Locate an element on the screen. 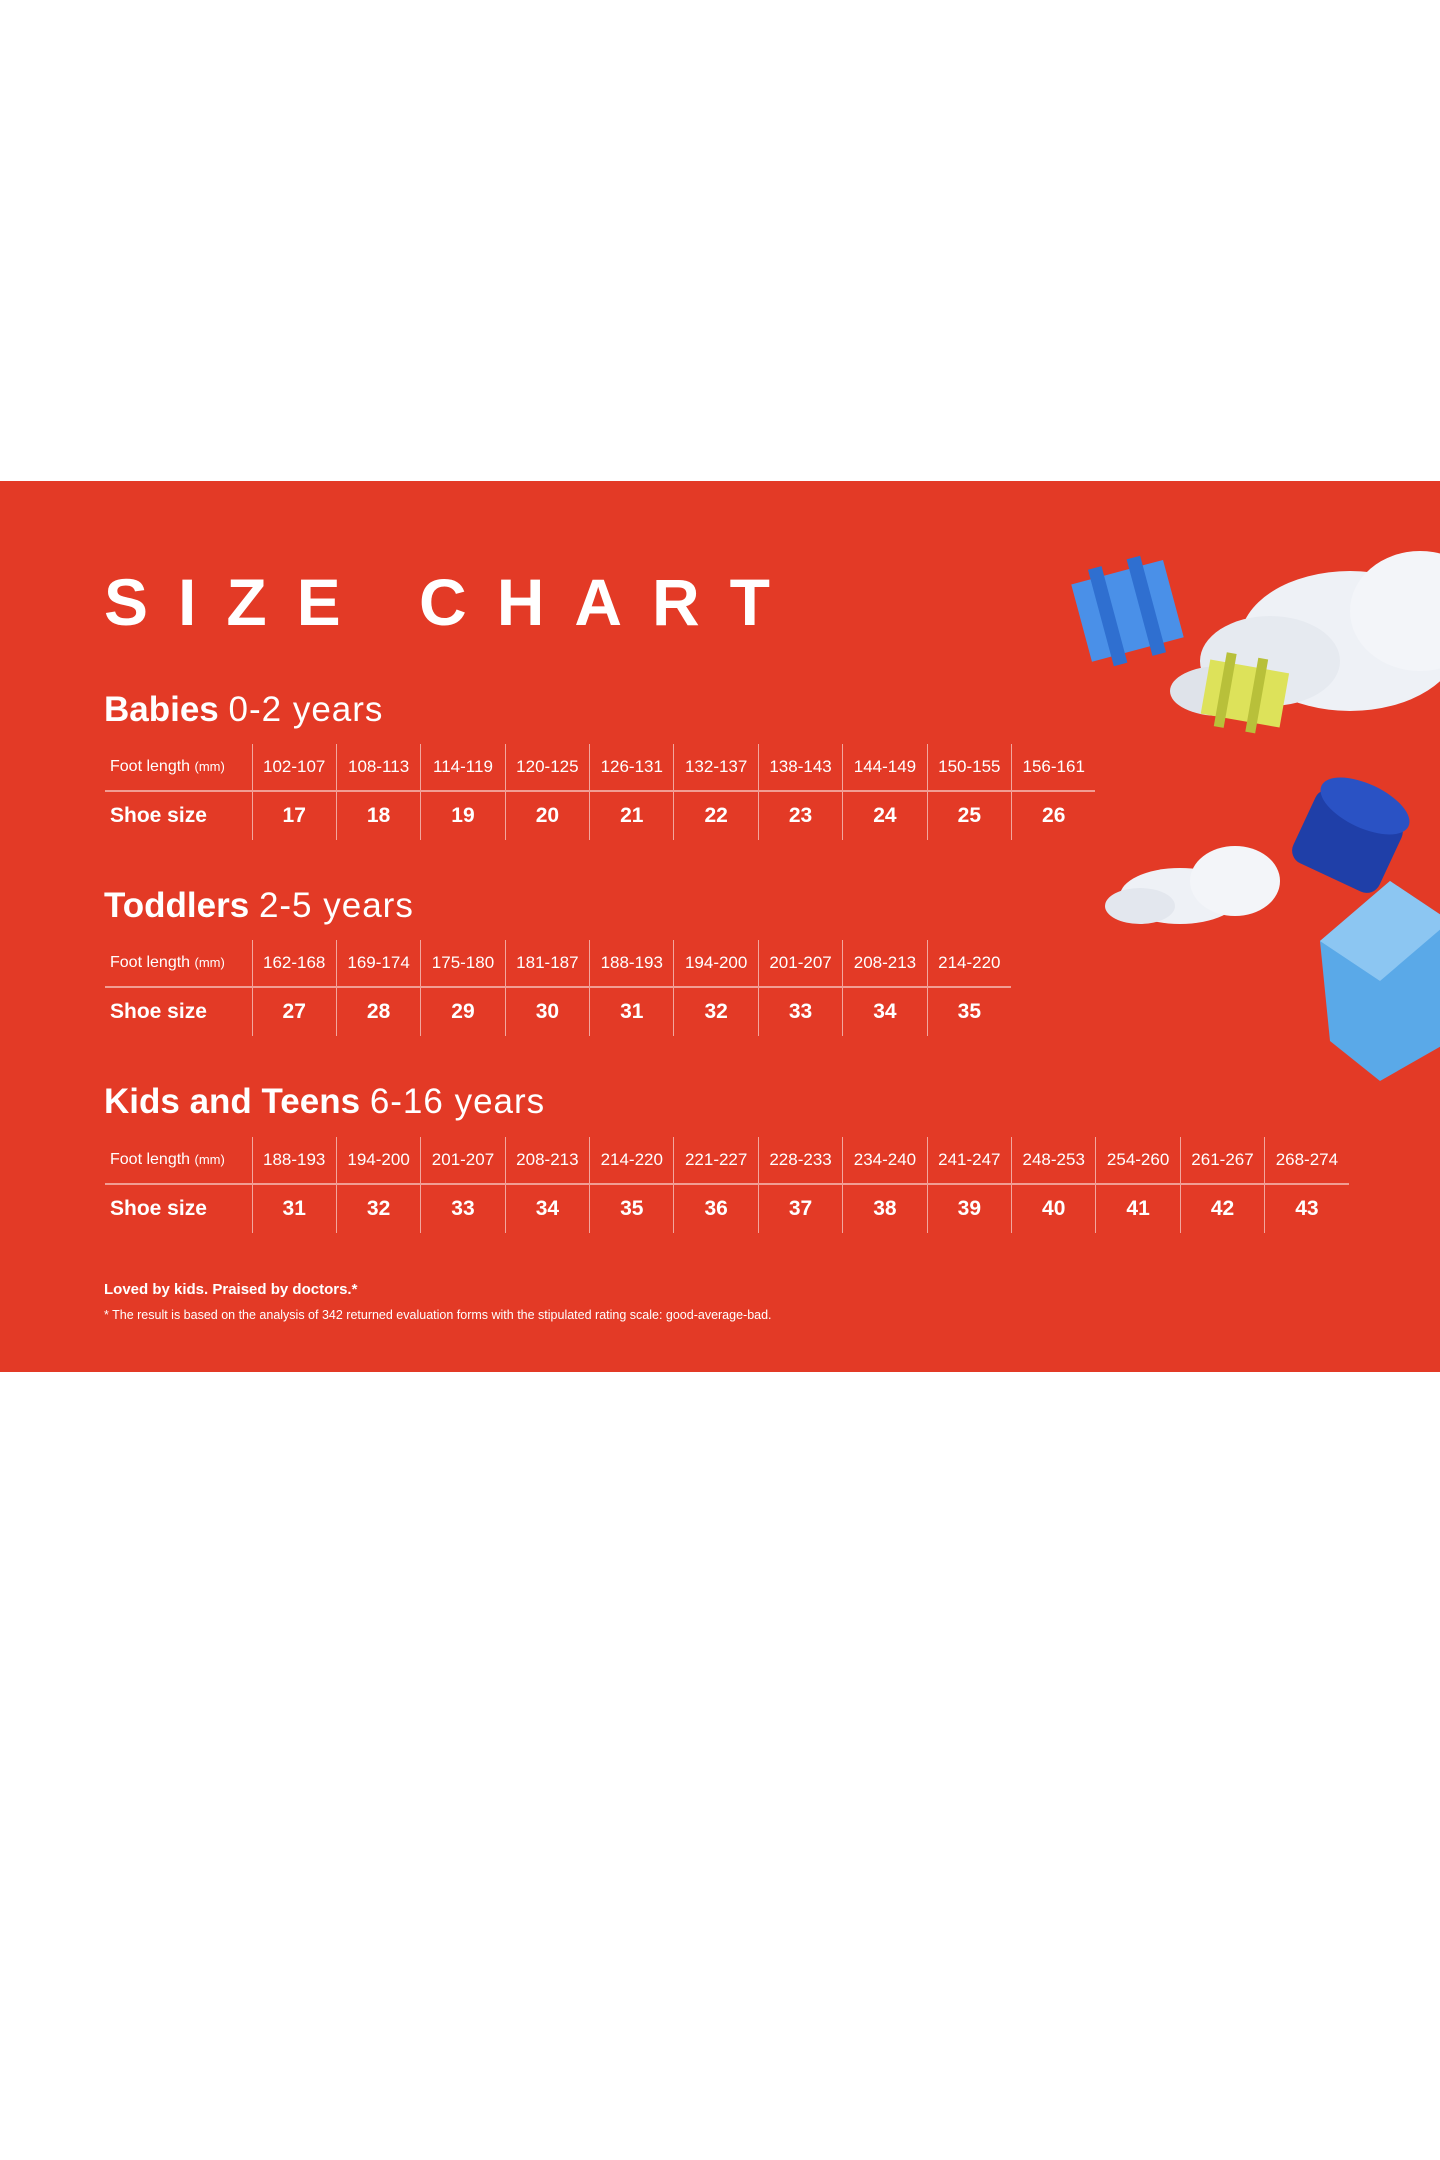  shoe-size-cell: 39 is located at coordinates (969, 1208).